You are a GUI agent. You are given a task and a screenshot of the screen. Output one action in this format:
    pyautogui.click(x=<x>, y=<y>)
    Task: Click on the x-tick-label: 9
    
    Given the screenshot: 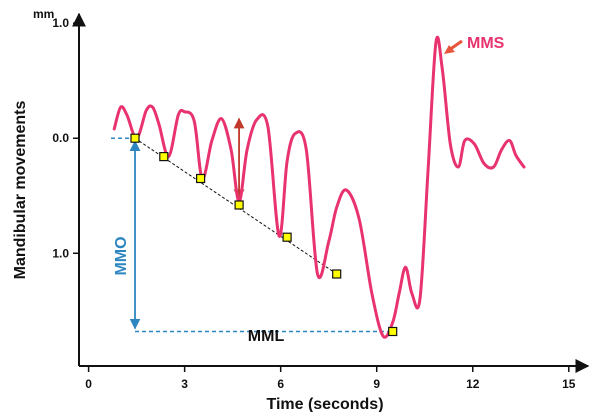 What is the action you would take?
    pyautogui.click(x=376, y=384)
    